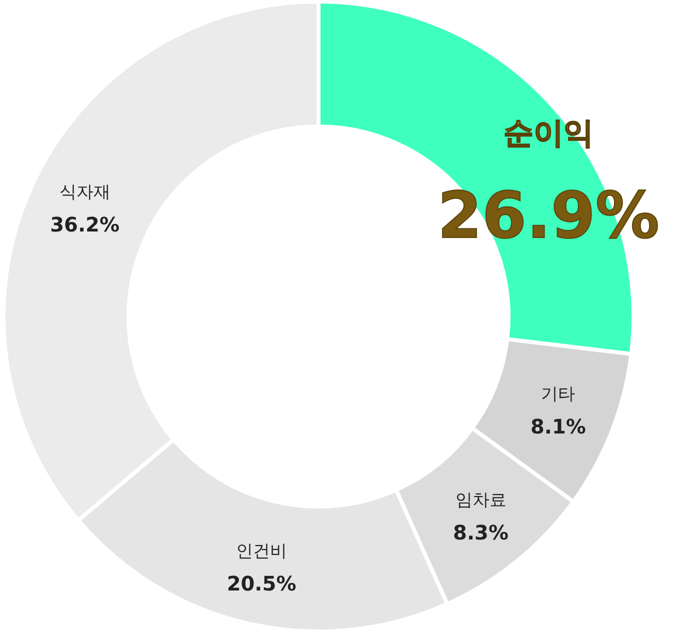 This screenshot has width=699, height=633. Describe the element at coordinates (84, 192) in the screenshot. I see `slice-label: 식자재` at that location.